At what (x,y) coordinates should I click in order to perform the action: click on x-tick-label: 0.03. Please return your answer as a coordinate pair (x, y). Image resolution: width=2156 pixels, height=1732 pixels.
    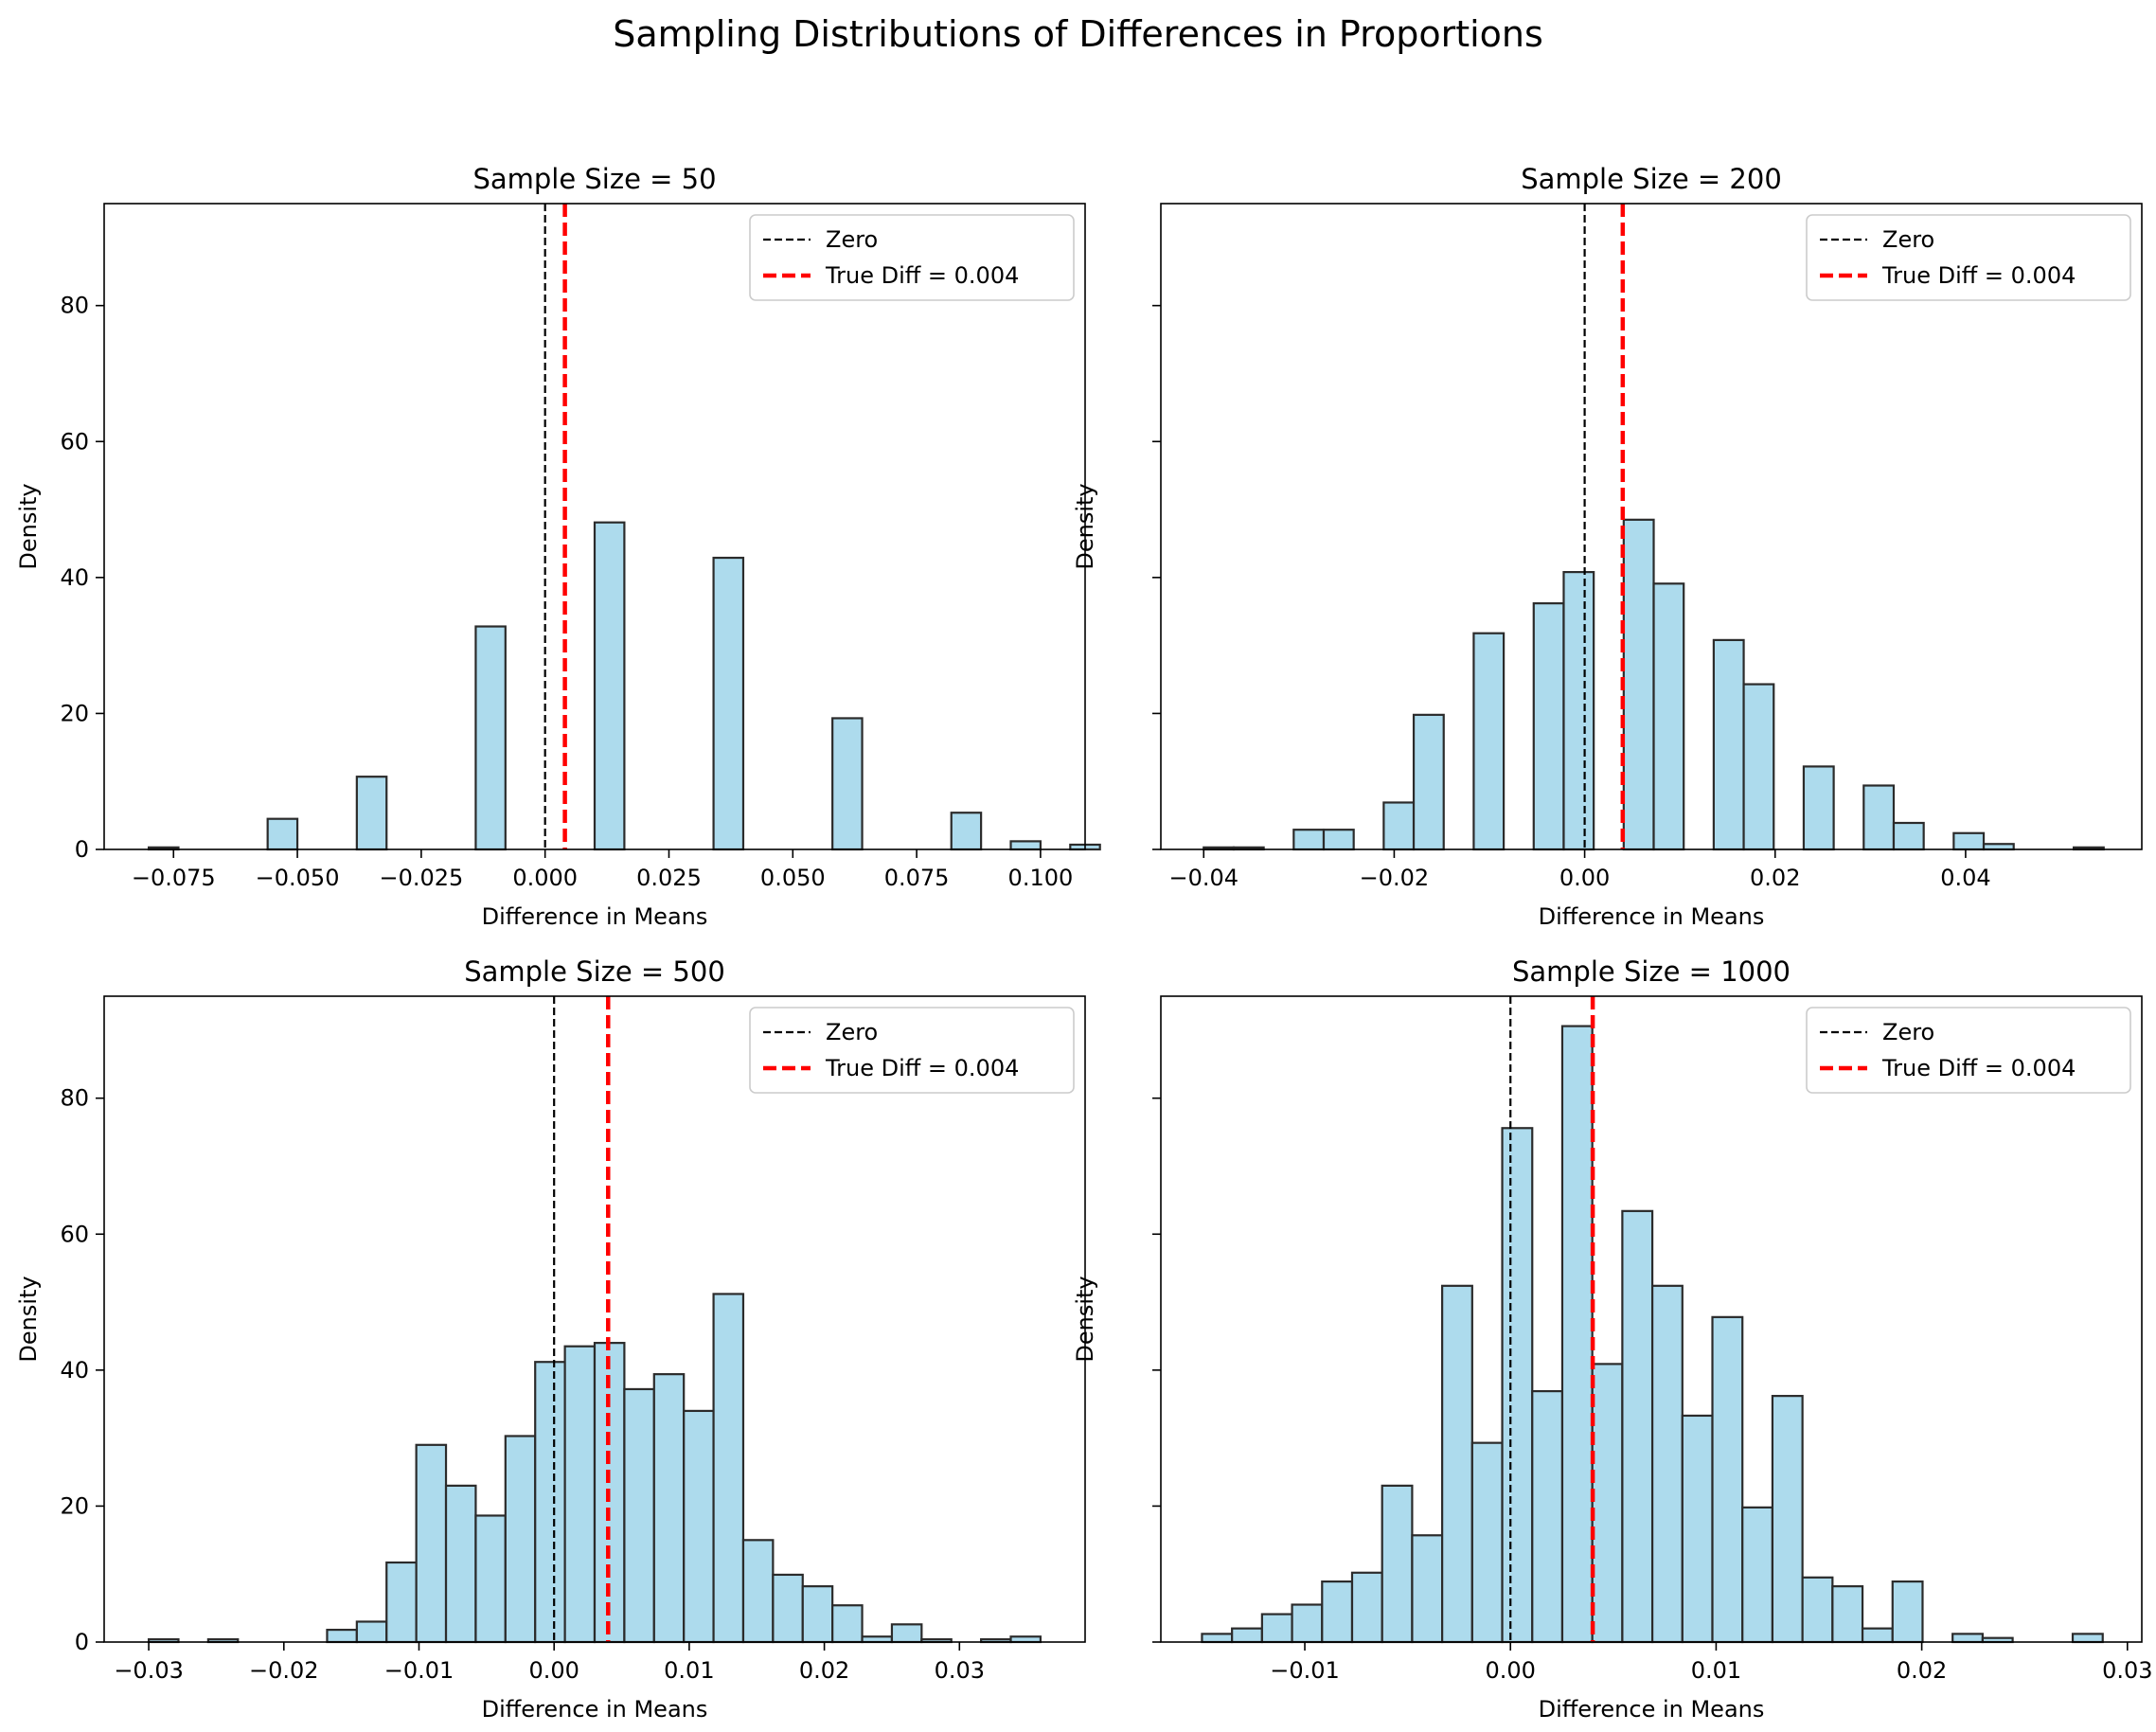
    Looking at the image, I should click on (2127, 1670).